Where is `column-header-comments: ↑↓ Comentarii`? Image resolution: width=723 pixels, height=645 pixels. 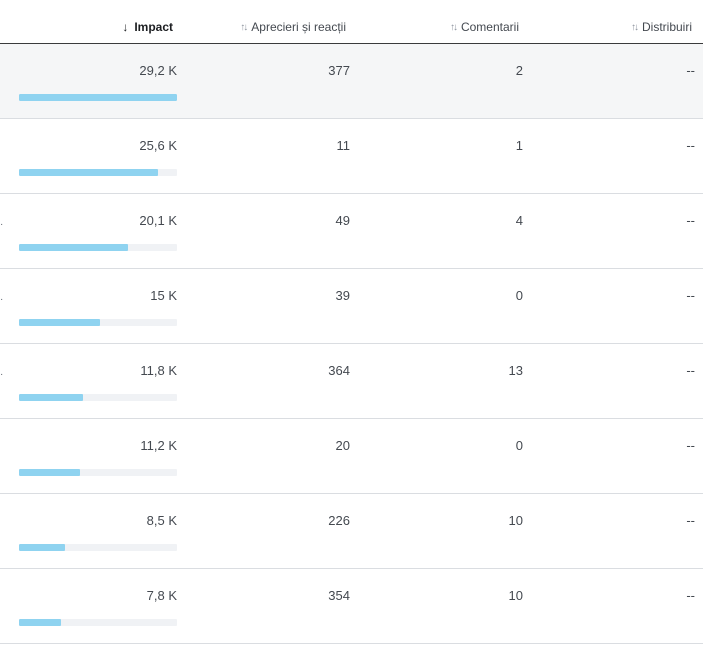 column-header-comments: ↑↓ Comentarii is located at coordinates (484, 27).